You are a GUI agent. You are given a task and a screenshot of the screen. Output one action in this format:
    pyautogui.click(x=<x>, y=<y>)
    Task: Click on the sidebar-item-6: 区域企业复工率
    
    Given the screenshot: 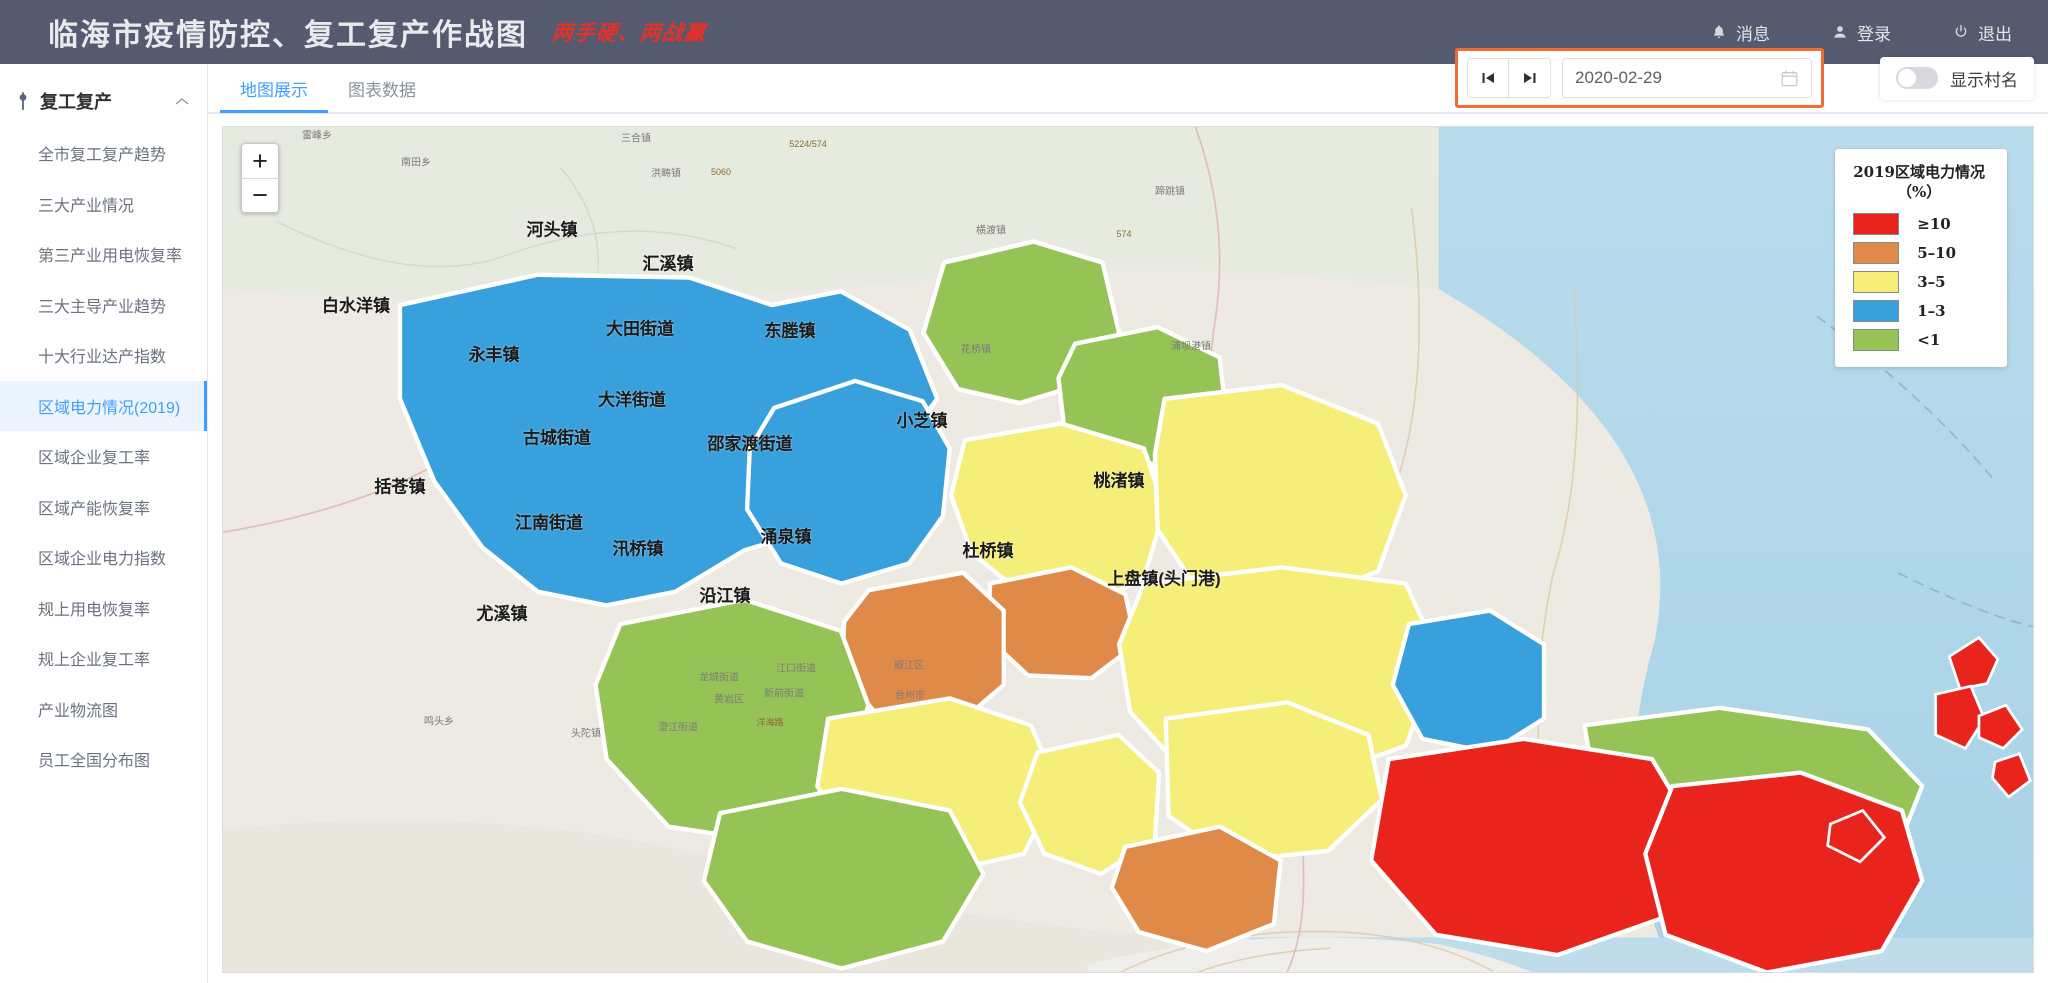 What is the action you would take?
    pyautogui.click(x=94, y=459)
    